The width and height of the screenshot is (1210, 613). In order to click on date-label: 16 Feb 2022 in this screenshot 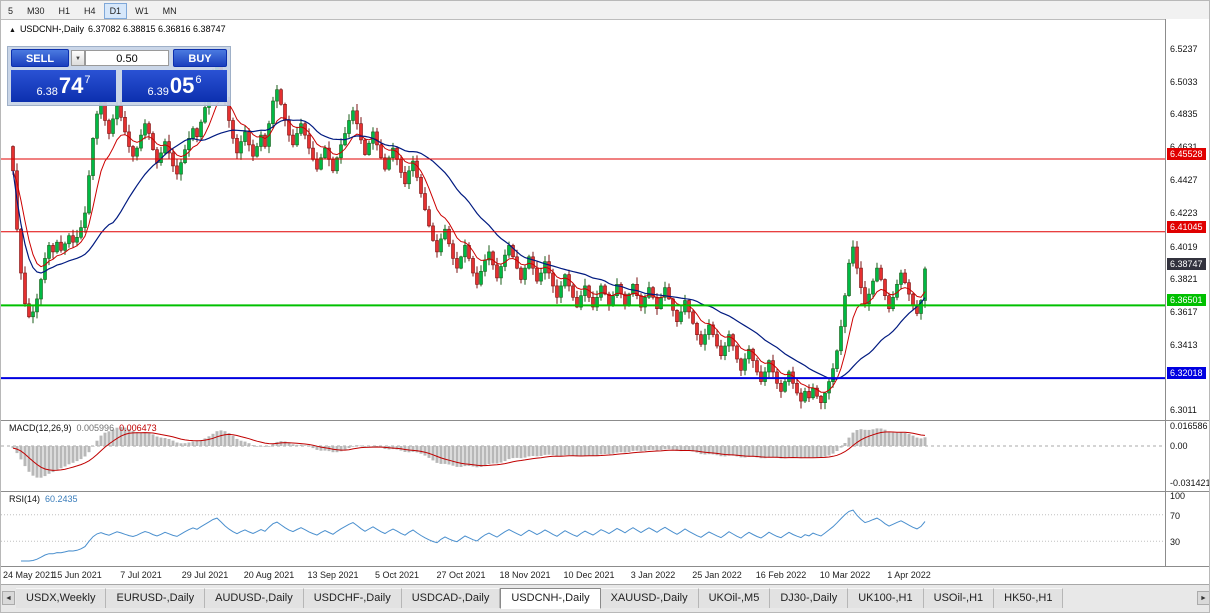, I will do `click(781, 575)`.